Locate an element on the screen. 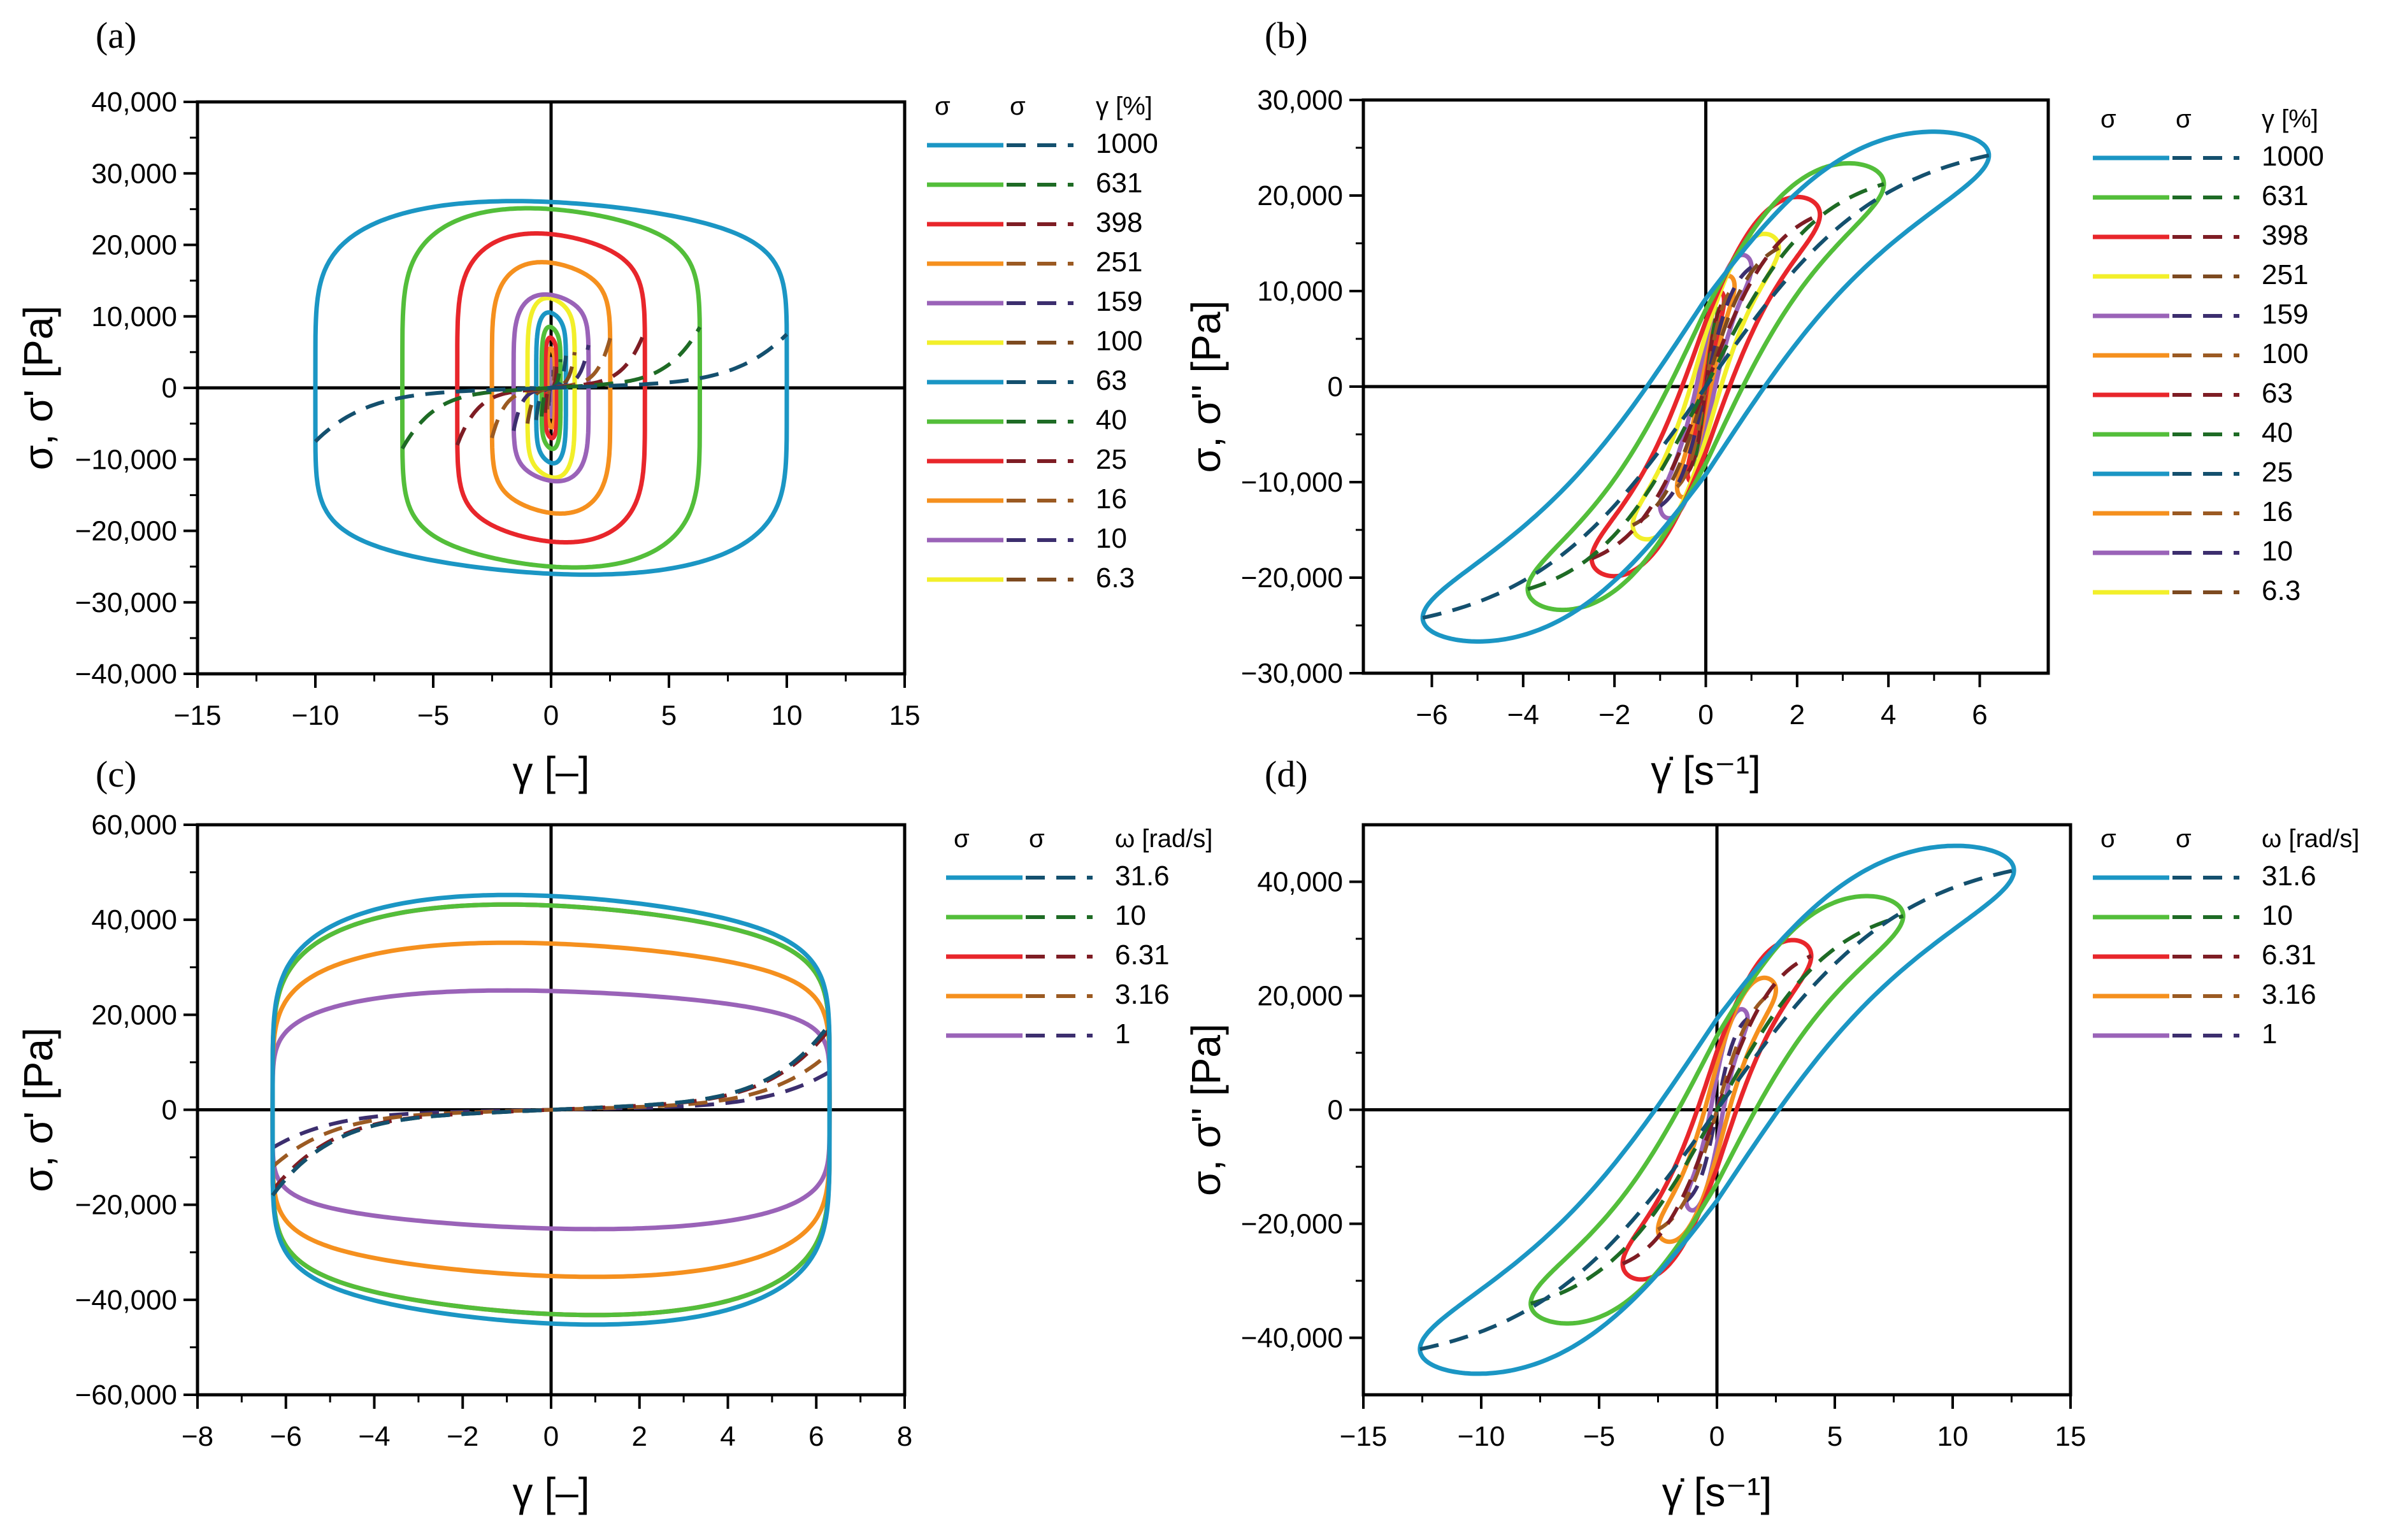  legend-label: 159 is located at coordinates (2285, 314).